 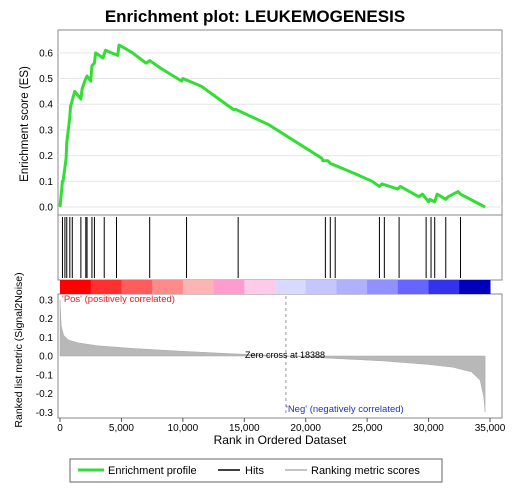 I want to click on hits-panel-frame, so click(x=280, y=247).